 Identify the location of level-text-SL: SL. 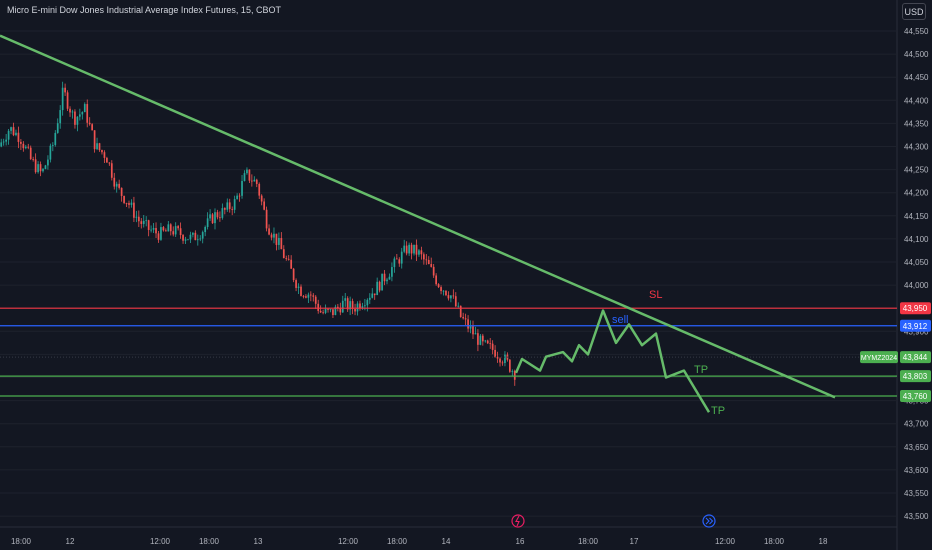
(655, 295).